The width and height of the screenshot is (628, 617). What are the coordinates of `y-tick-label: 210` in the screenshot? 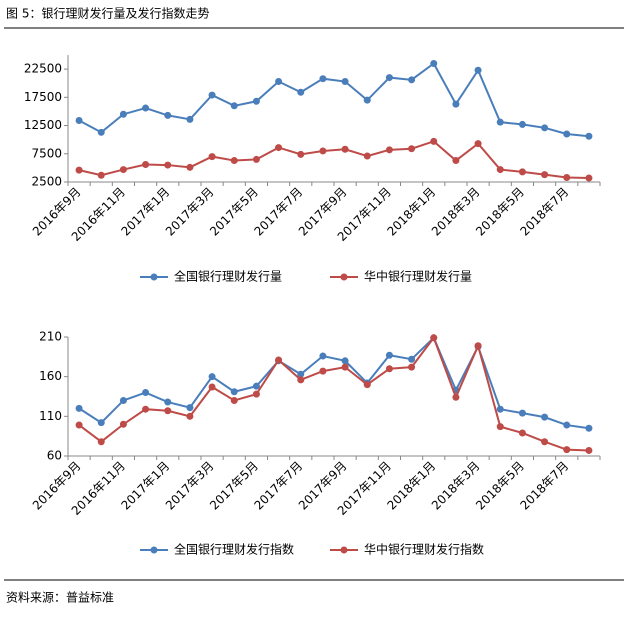 It's located at (50, 337).